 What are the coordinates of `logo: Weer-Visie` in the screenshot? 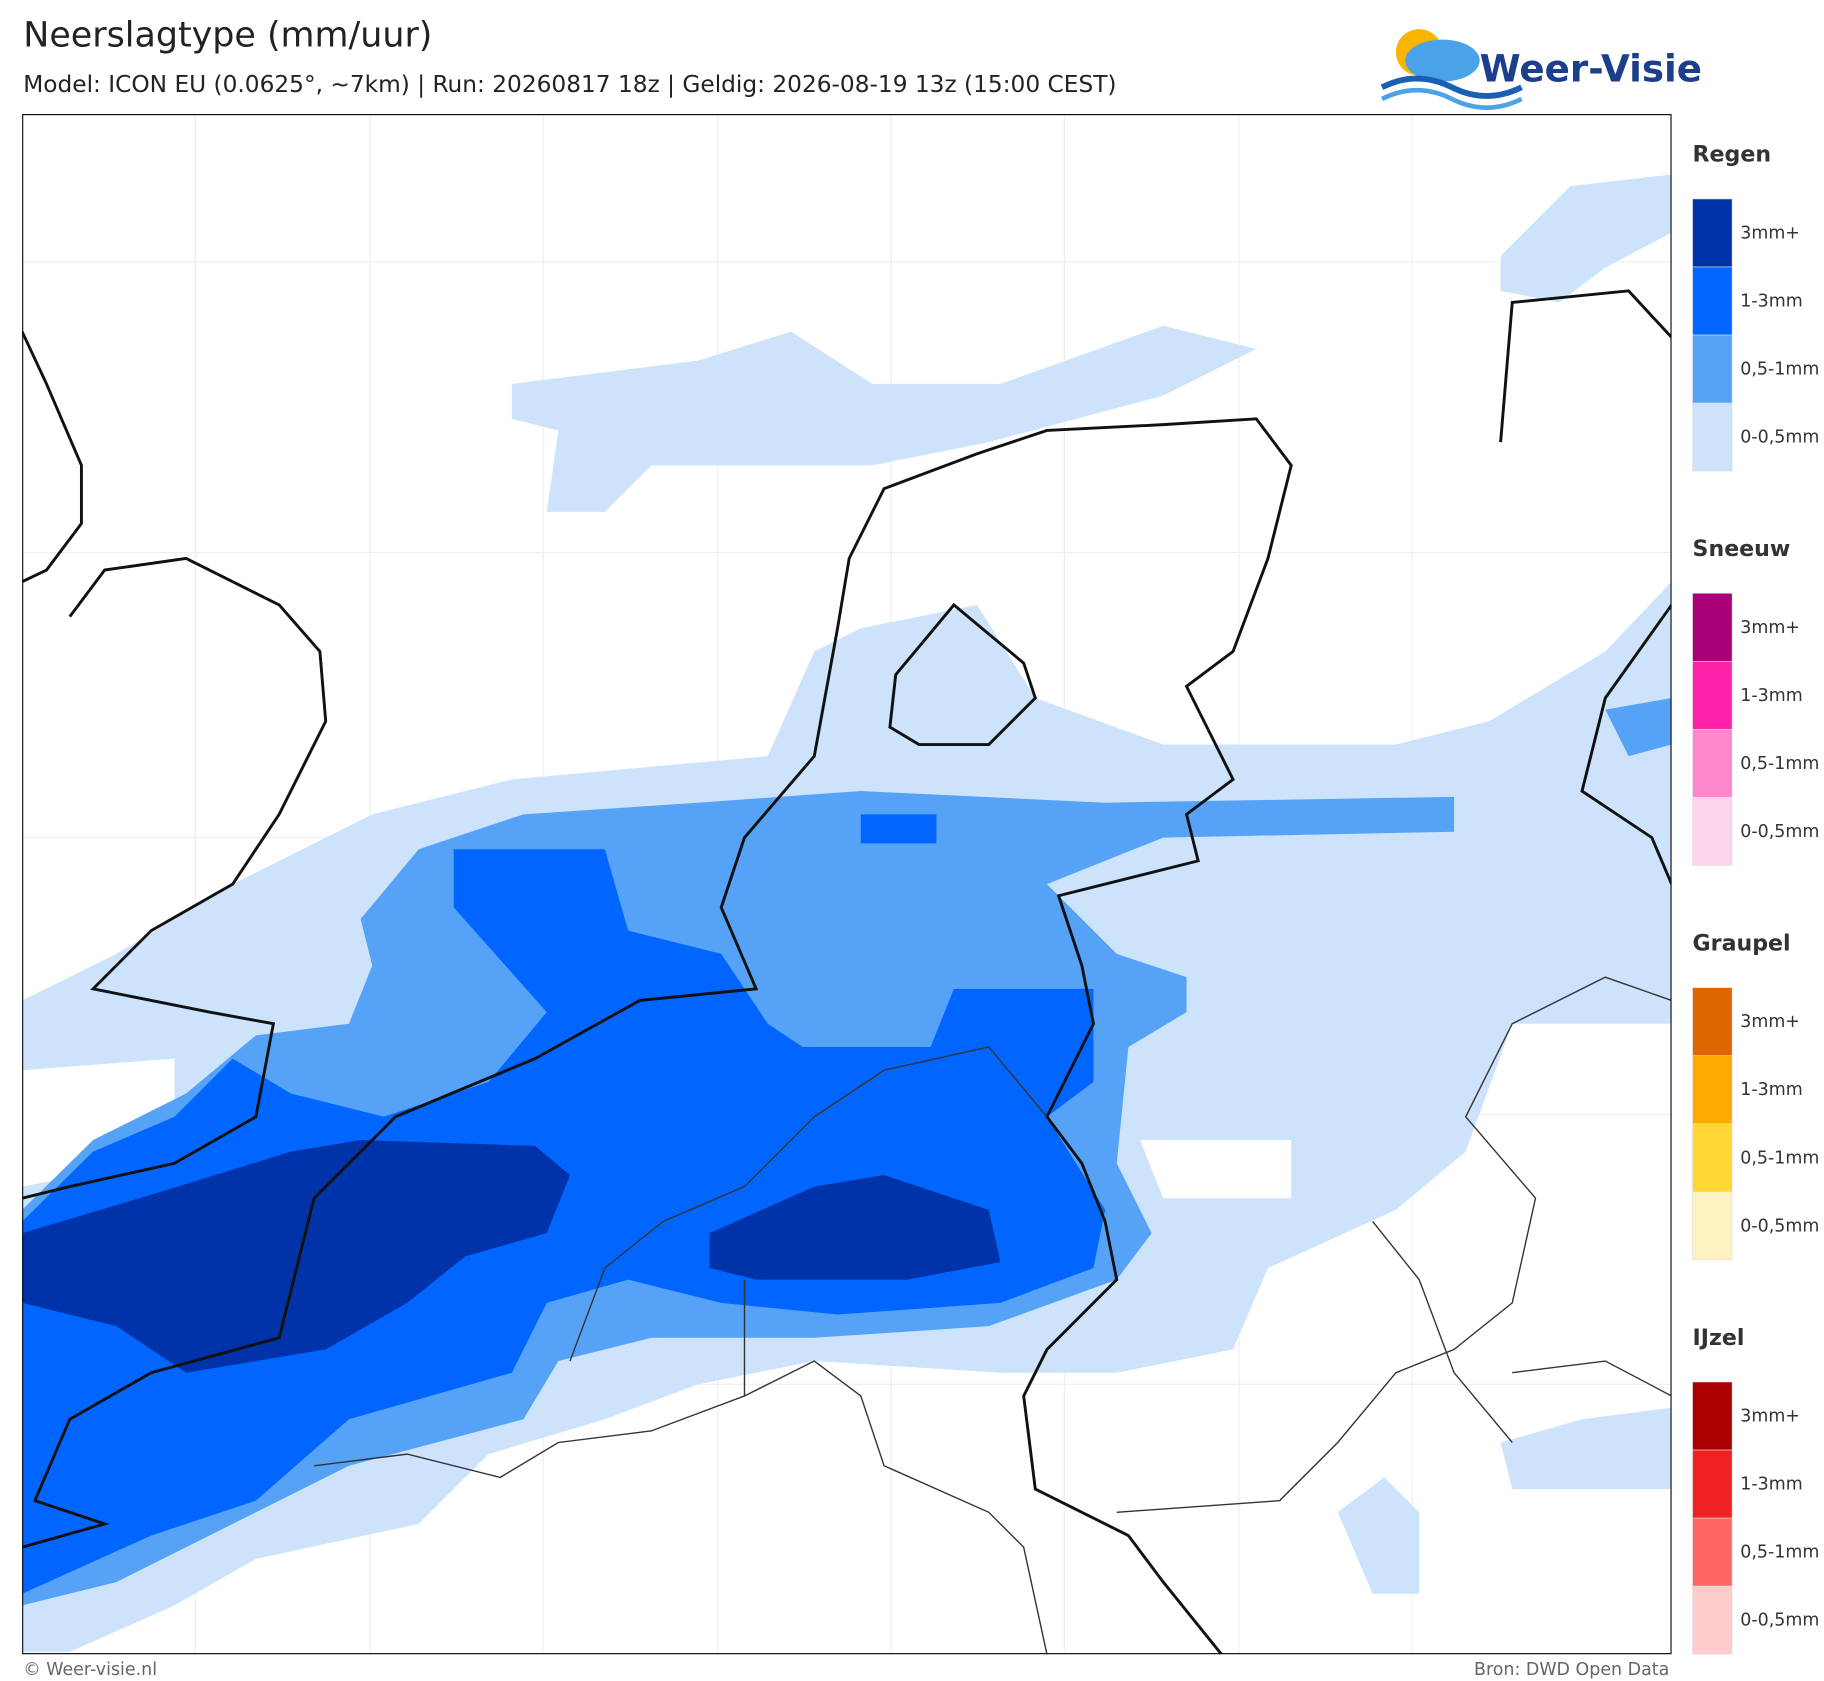 It's located at (1541, 69).